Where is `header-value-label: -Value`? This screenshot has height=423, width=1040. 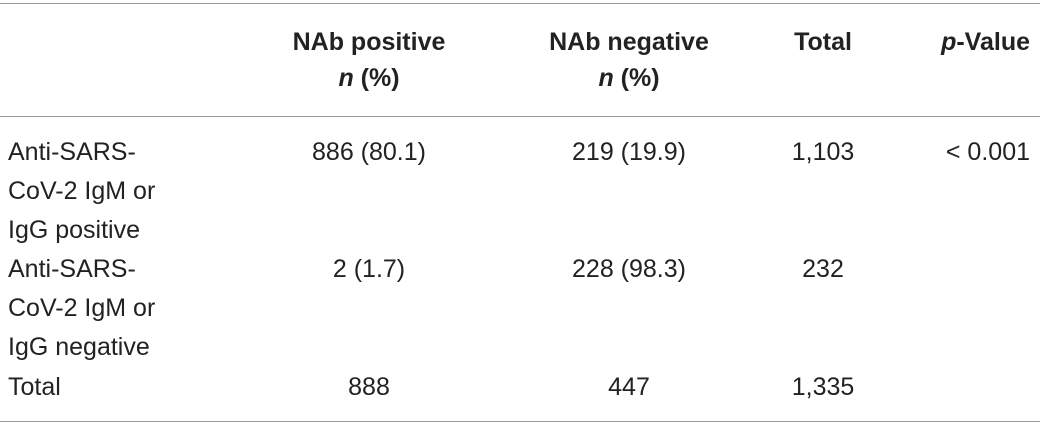 header-value-label: -Value is located at coordinates (993, 42).